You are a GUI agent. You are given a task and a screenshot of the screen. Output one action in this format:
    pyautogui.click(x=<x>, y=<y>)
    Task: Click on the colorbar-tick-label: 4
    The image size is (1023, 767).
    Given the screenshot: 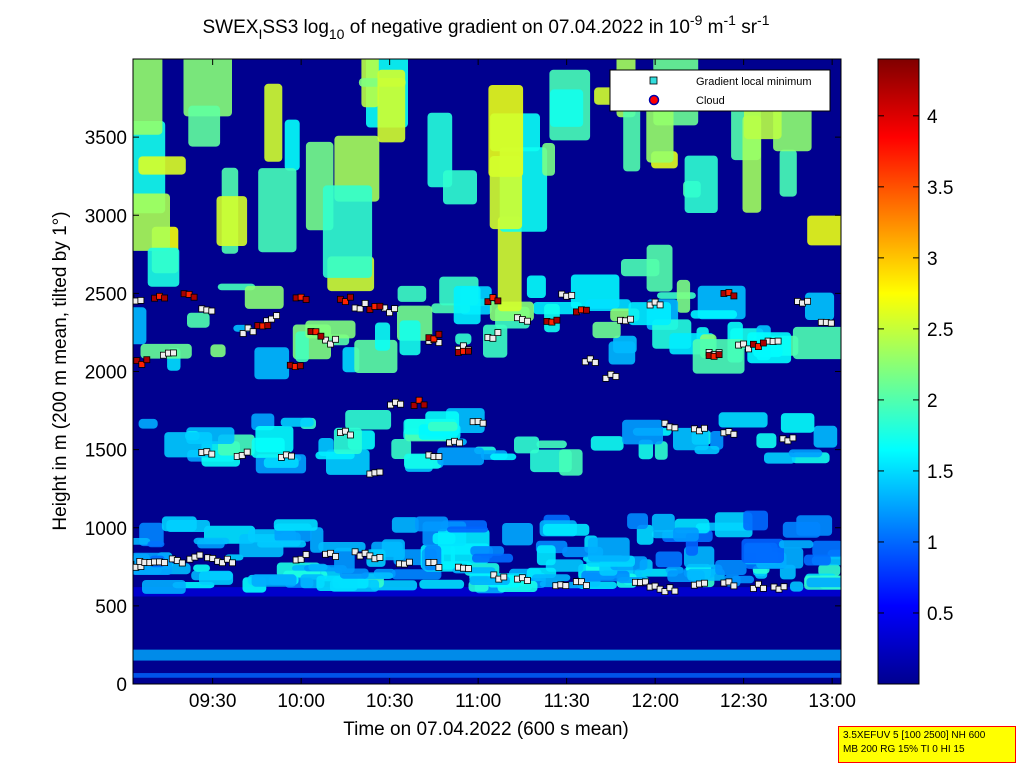 What is the action you would take?
    pyautogui.click(x=932, y=117)
    